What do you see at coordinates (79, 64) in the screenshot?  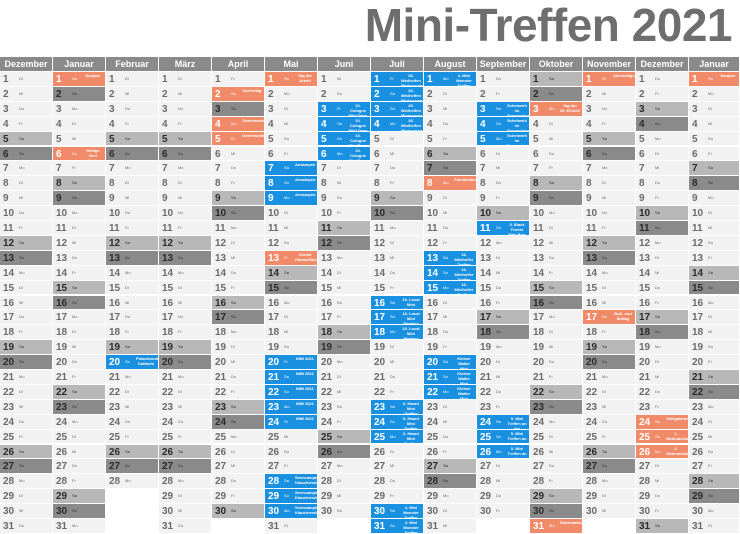 I see `month-header: Januar` at bounding box center [79, 64].